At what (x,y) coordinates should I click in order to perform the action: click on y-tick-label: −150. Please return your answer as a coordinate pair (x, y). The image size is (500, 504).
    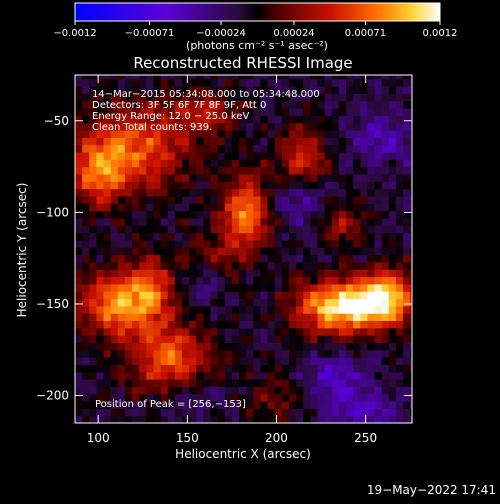
    Looking at the image, I should click on (52, 304).